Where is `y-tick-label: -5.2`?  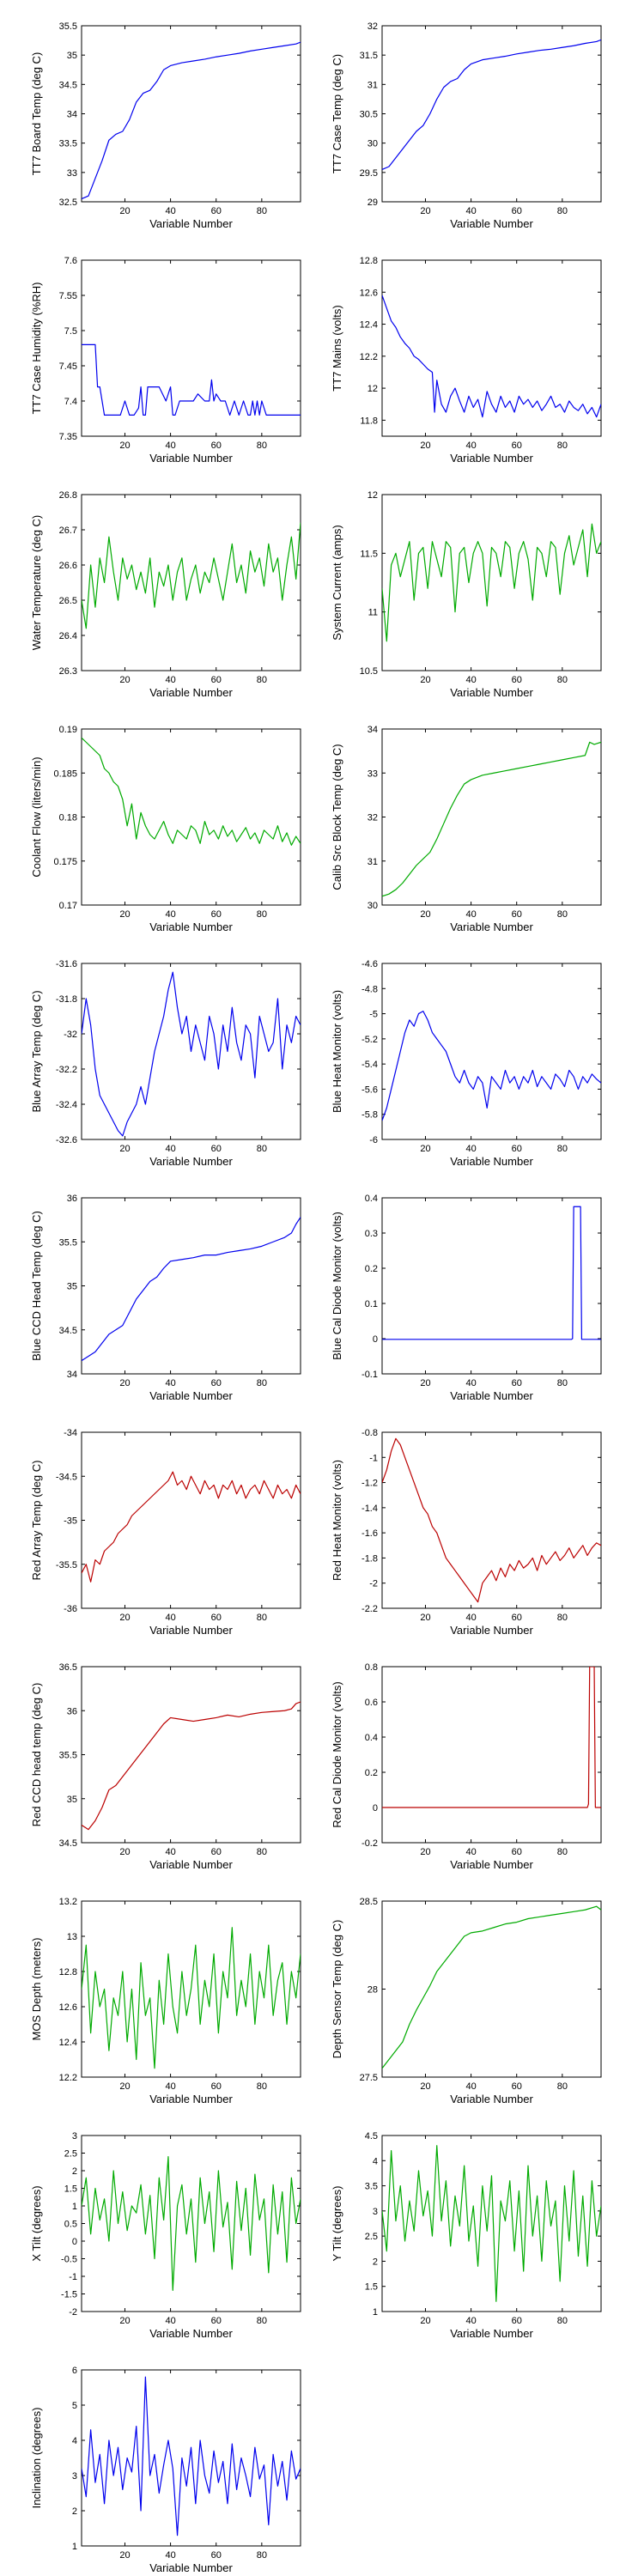
y-tick-label: -5.2 is located at coordinates (369, 1040).